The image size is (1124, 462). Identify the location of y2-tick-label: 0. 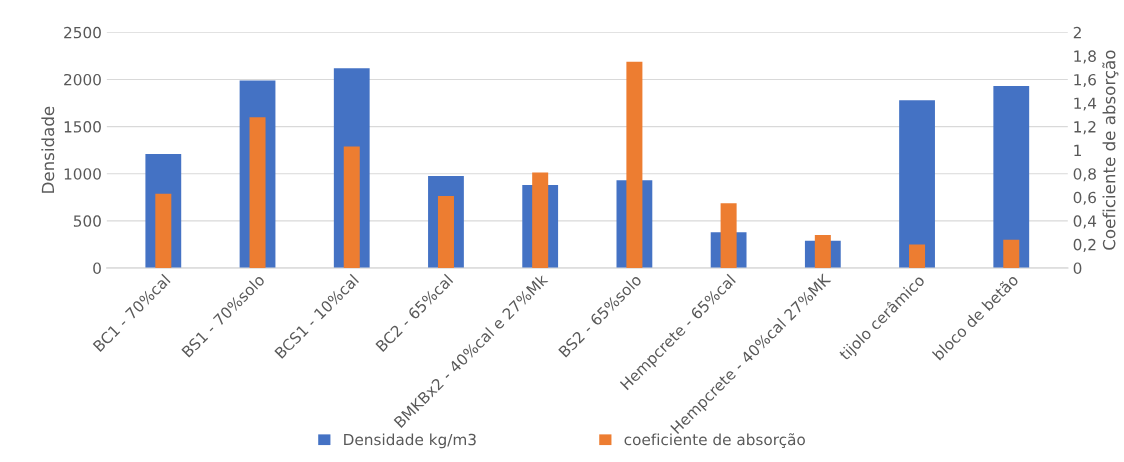
(1077, 268).